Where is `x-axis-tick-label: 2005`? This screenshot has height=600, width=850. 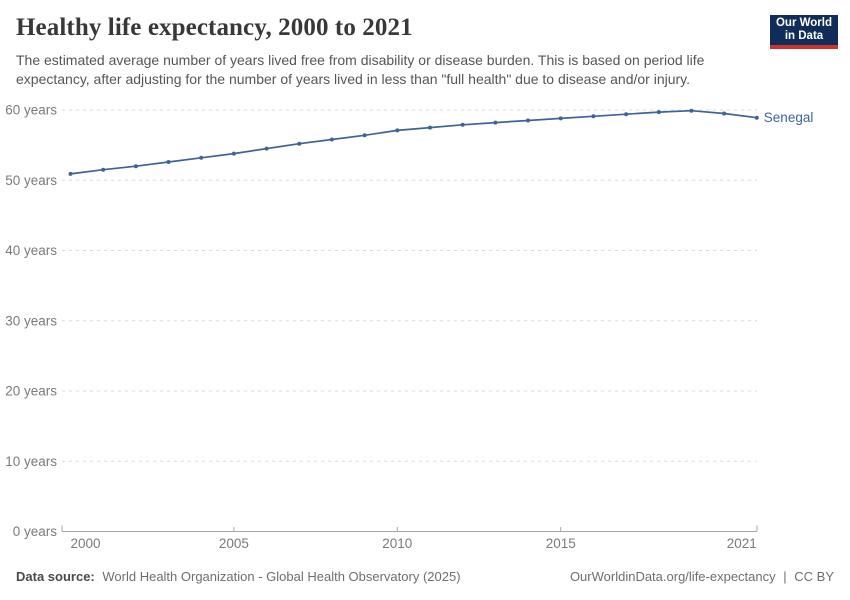
x-axis-tick-label: 2005 is located at coordinates (234, 543).